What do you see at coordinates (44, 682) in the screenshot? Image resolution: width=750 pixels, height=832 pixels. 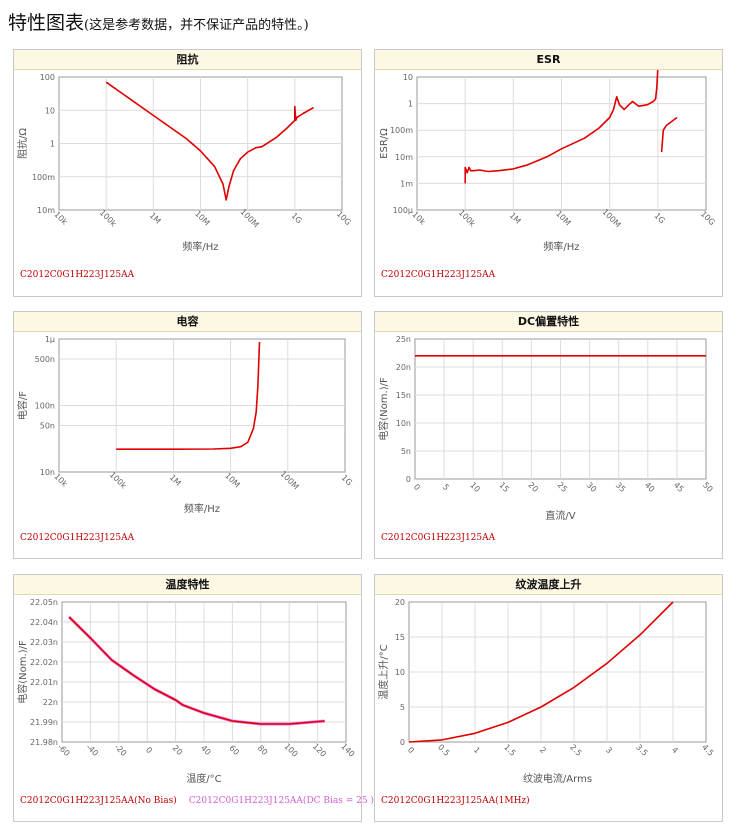 I see `y-tick-label: 22.01n` at bounding box center [44, 682].